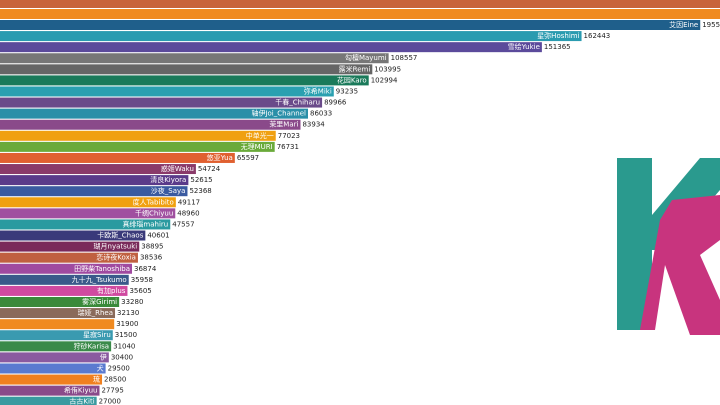  What do you see at coordinates (151, 258) in the screenshot?
I see `value-label: 38536` at bounding box center [151, 258].